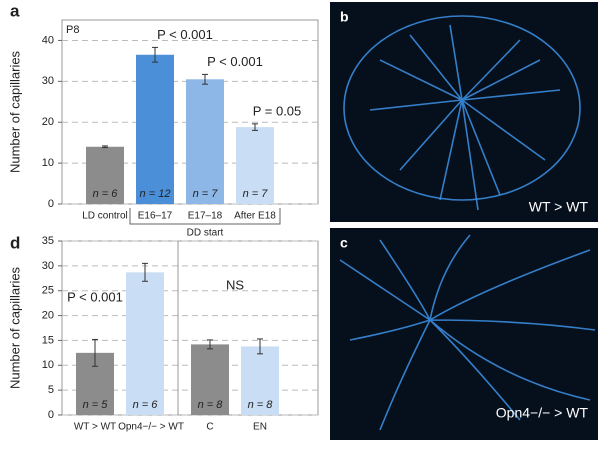  I want to click on y-tick-label: 5, so click(51, 390).